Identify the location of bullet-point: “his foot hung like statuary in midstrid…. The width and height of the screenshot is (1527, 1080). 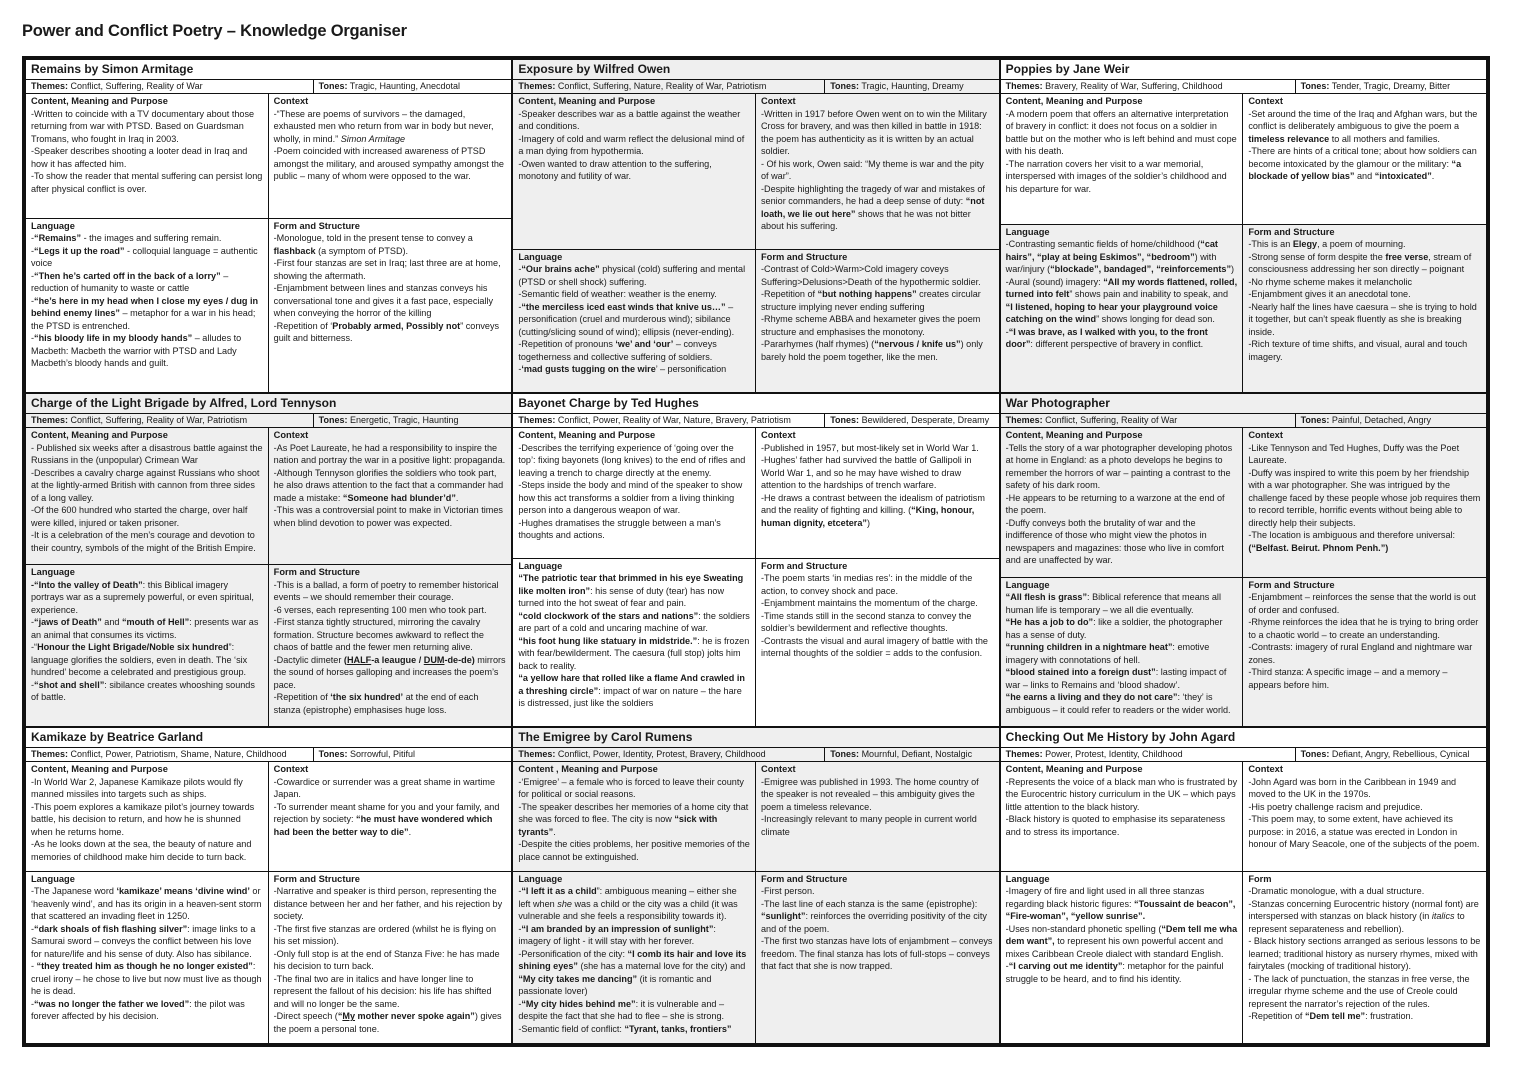
(634, 653).